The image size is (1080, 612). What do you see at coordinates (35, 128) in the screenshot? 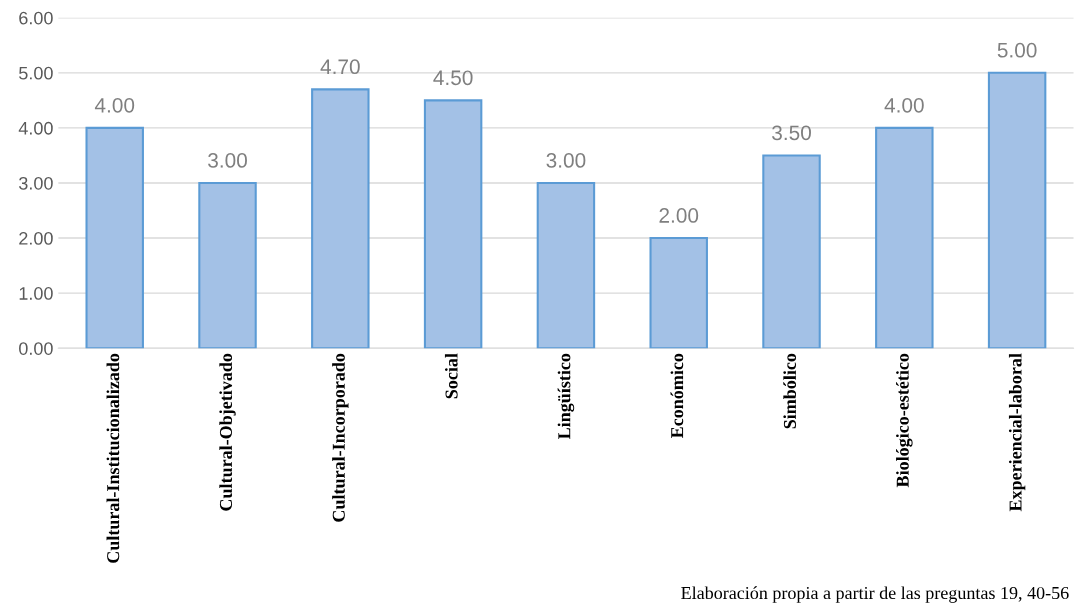
I see `y-tick-label: 4.00` at bounding box center [35, 128].